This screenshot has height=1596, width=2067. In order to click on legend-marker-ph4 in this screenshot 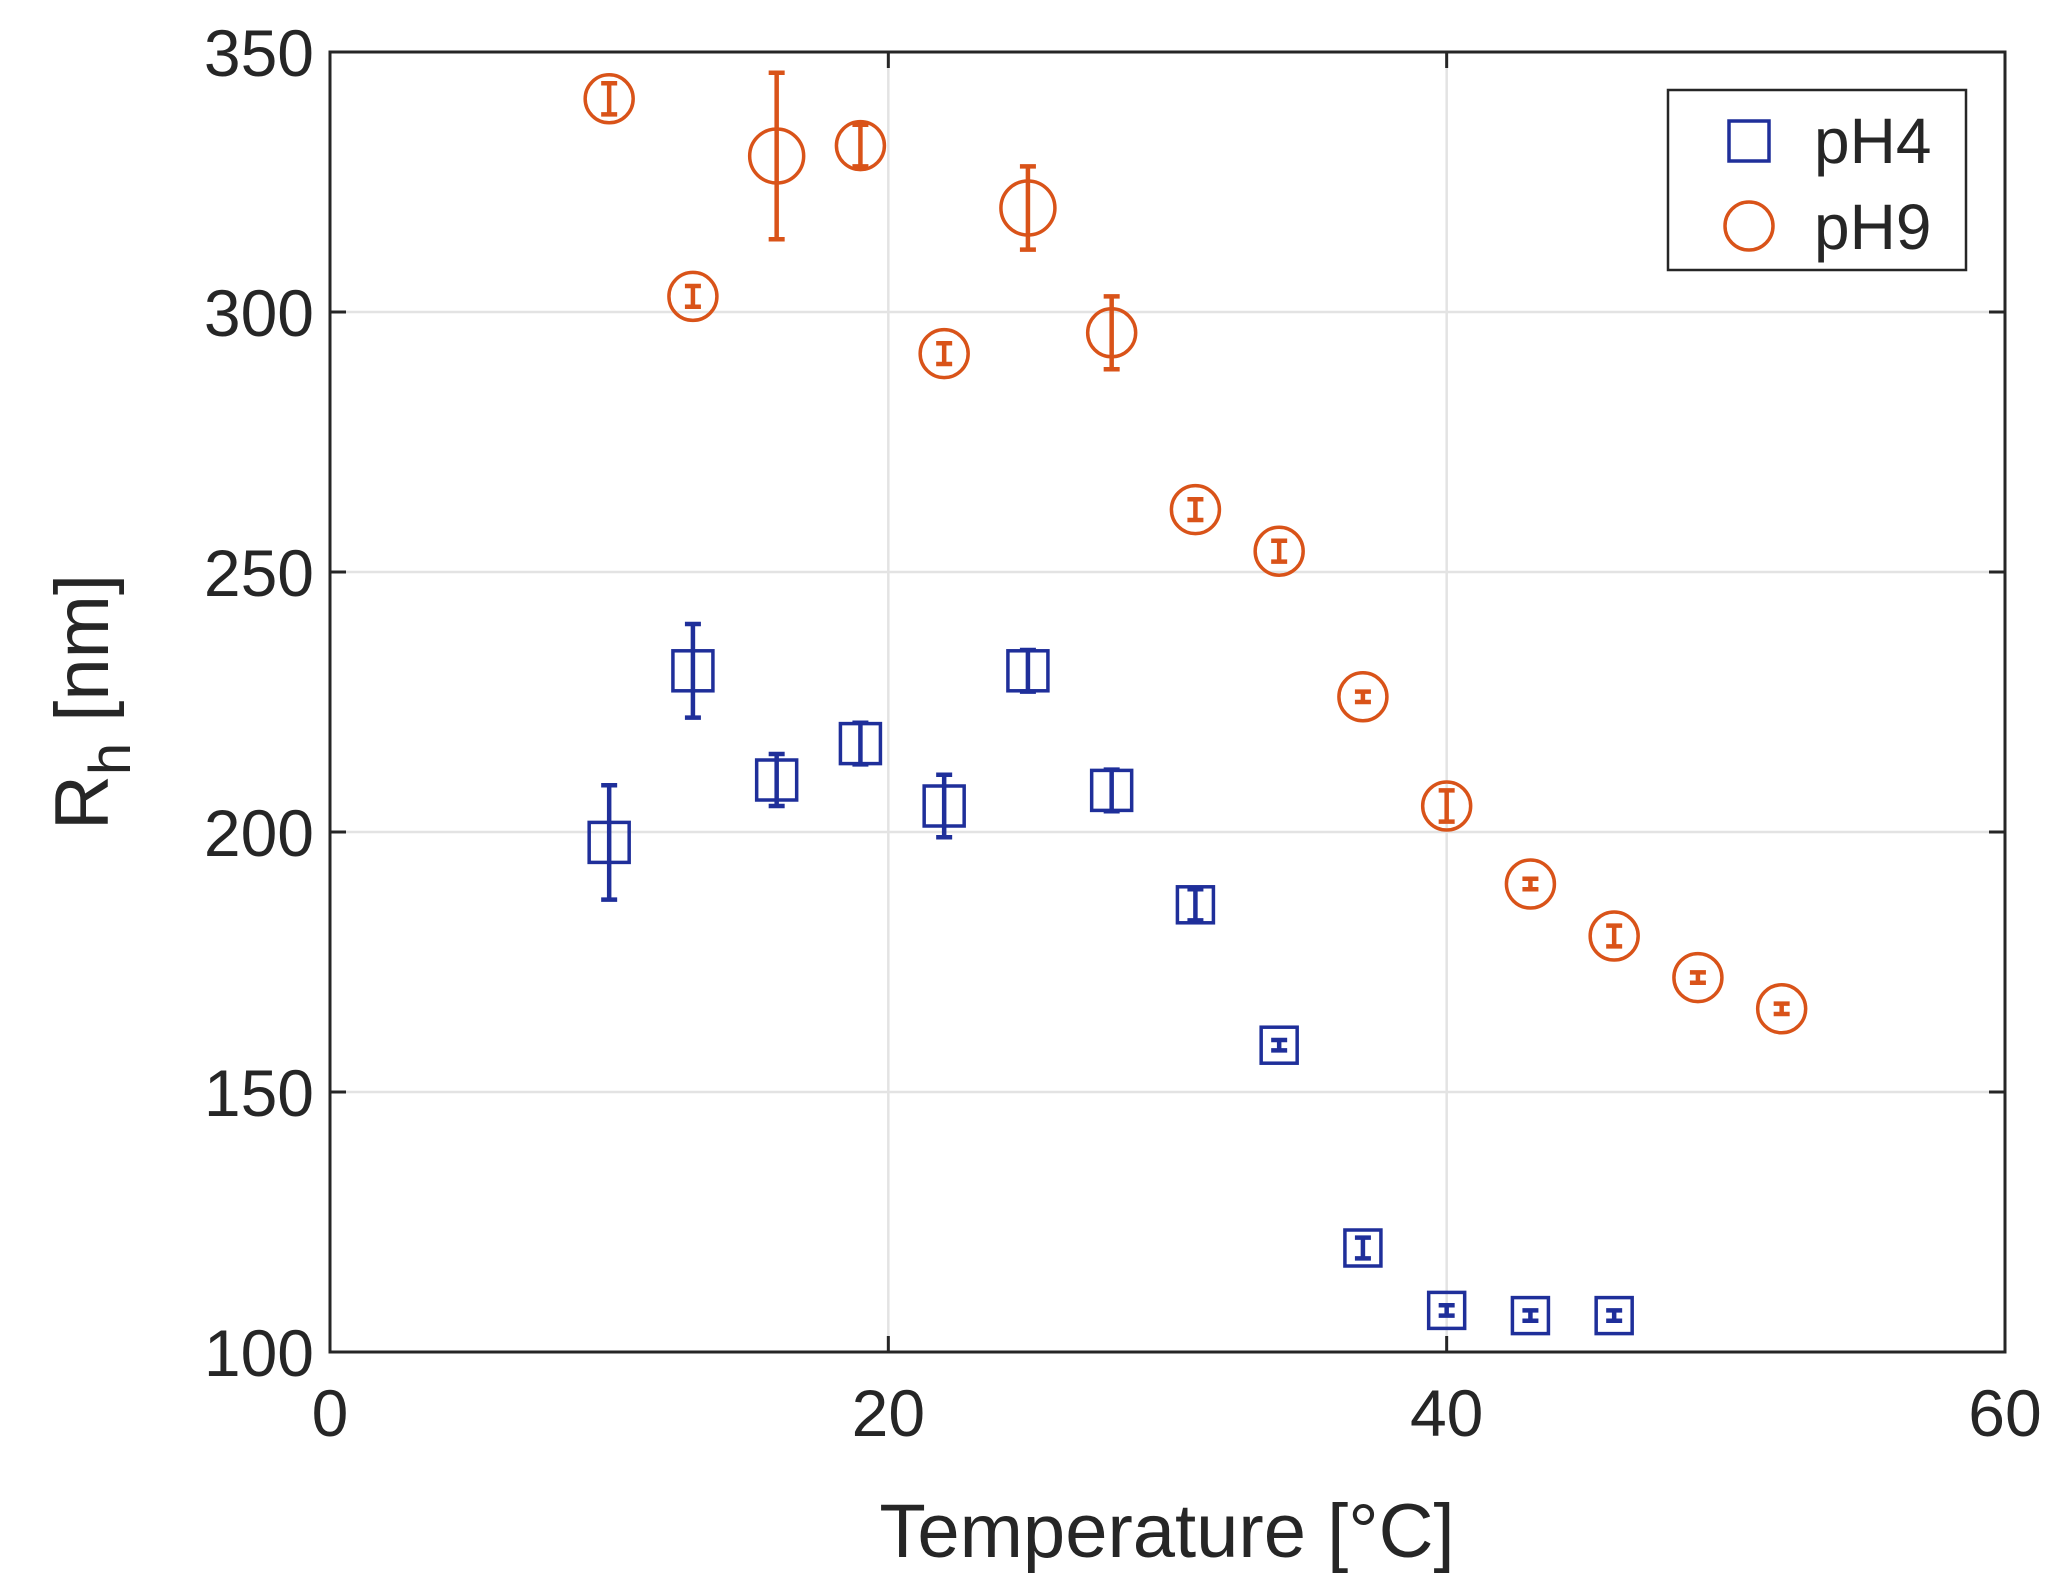, I will do `click(1749, 141)`.